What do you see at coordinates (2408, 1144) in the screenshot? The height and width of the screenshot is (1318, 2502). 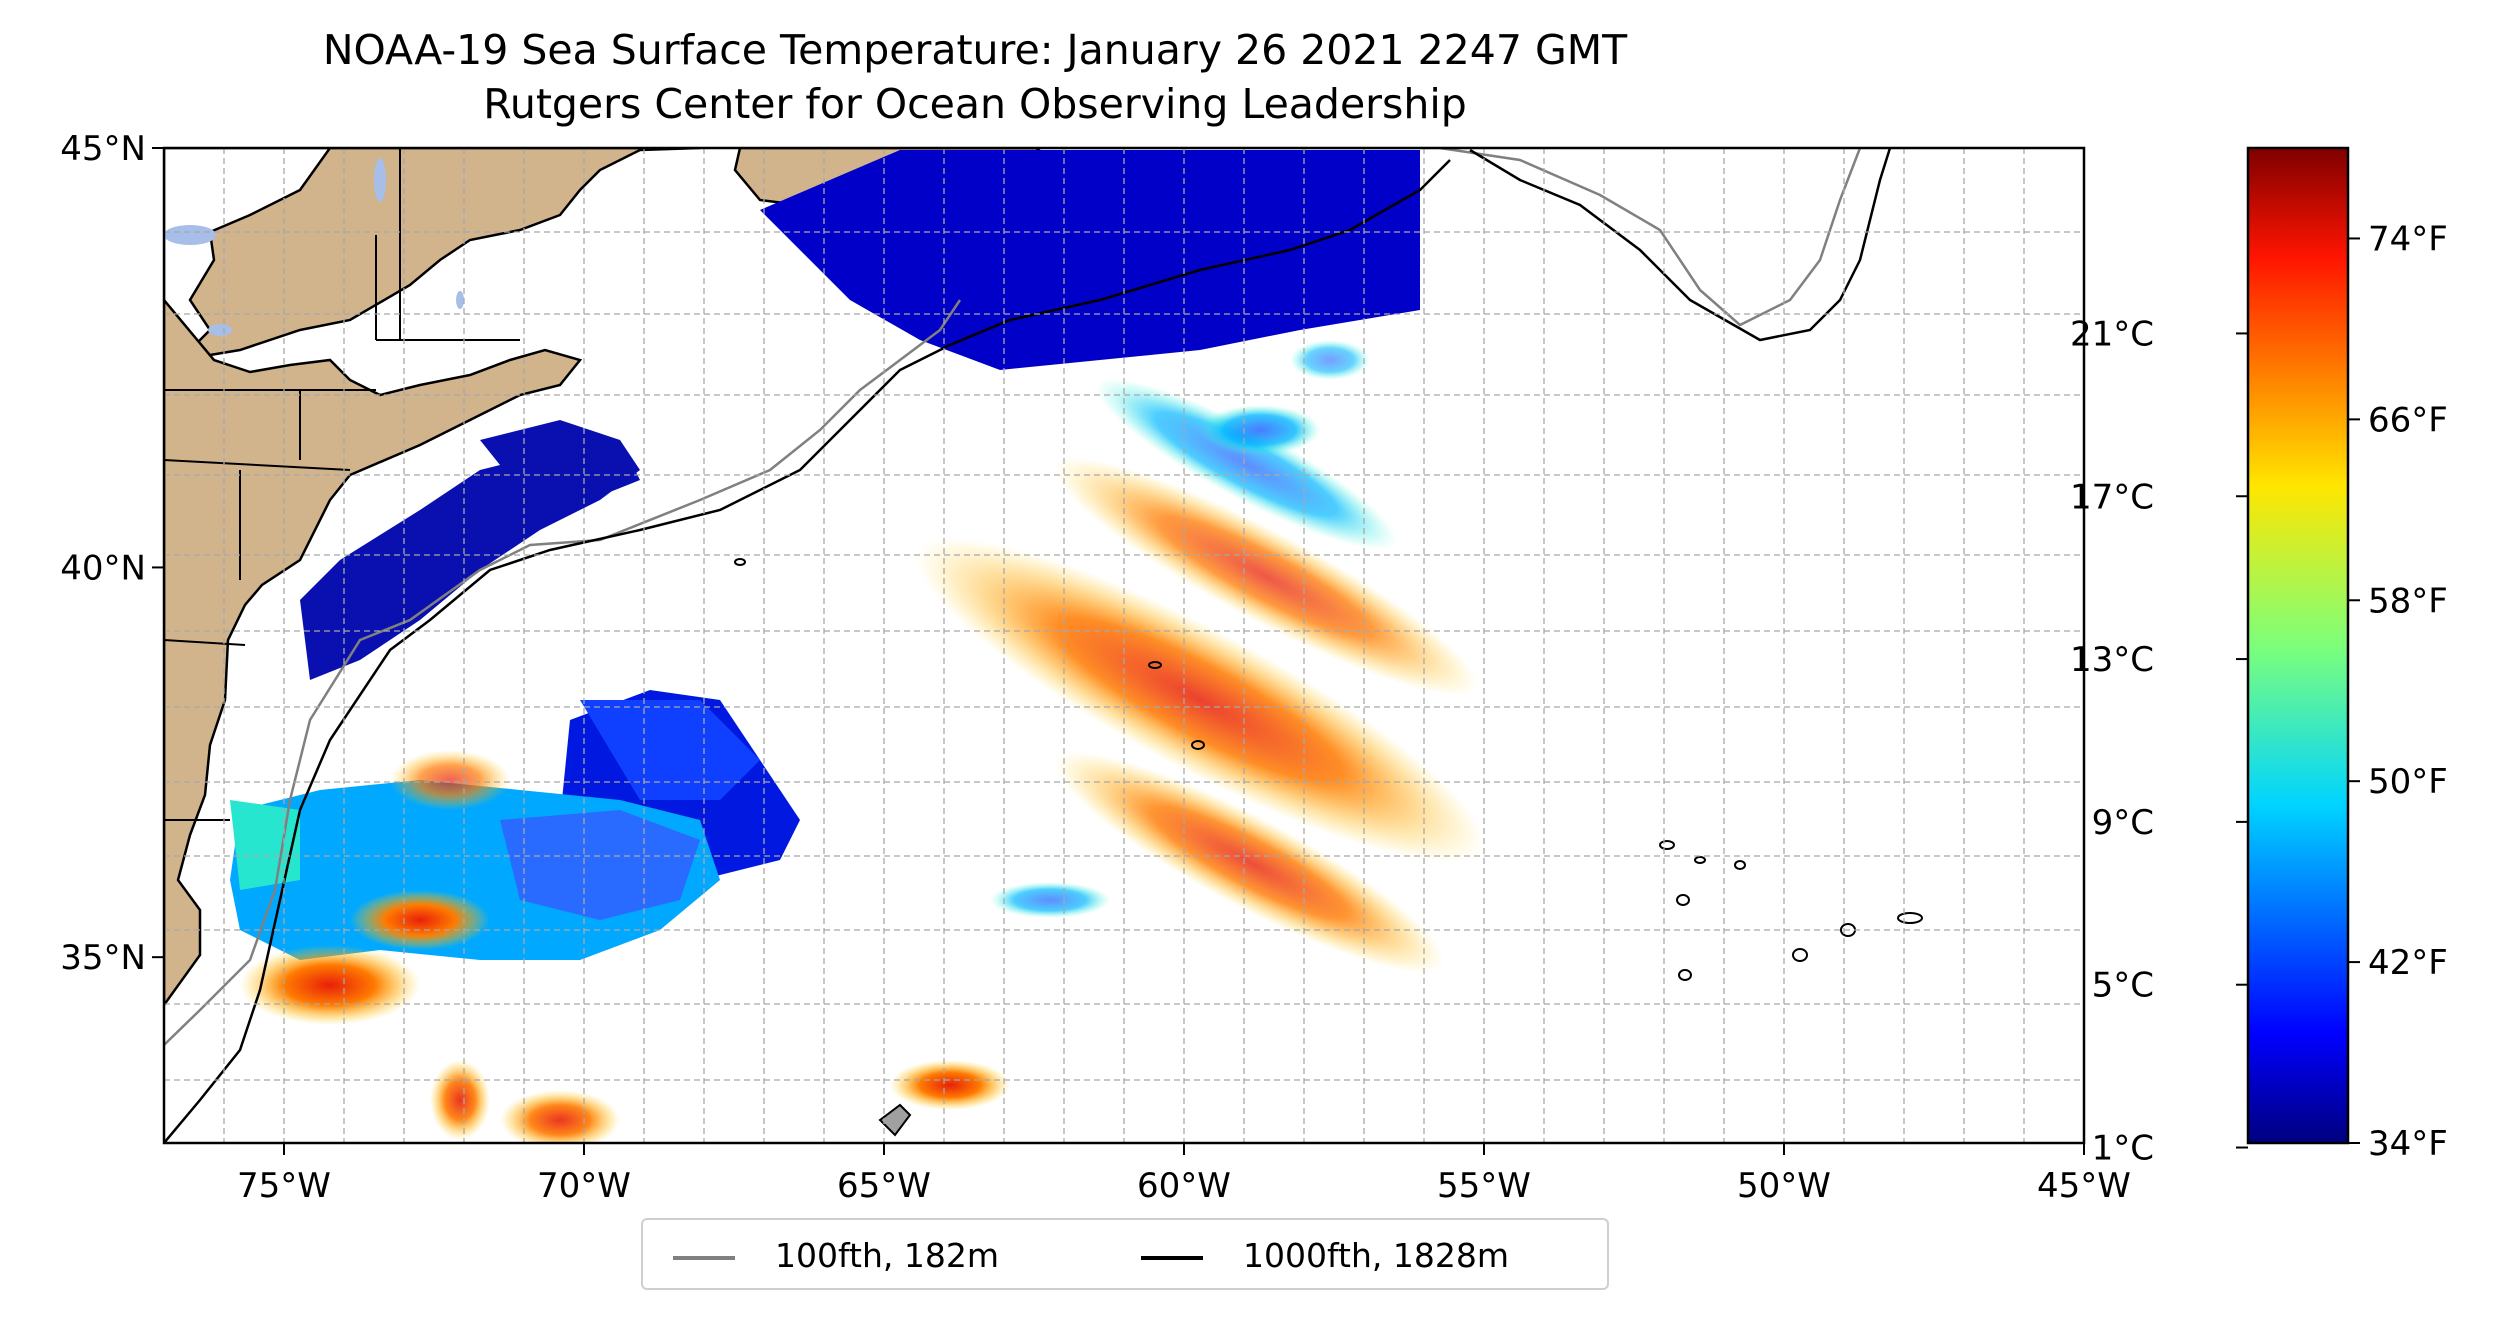 I see `cbar-f-tick-label: 34°F` at bounding box center [2408, 1144].